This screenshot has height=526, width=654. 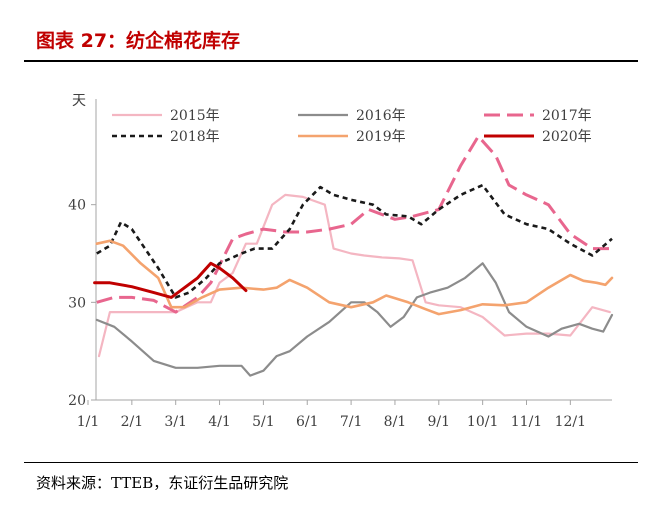 What do you see at coordinates (77, 401) in the screenshot?
I see `y-tick-label: 20` at bounding box center [77, 401].